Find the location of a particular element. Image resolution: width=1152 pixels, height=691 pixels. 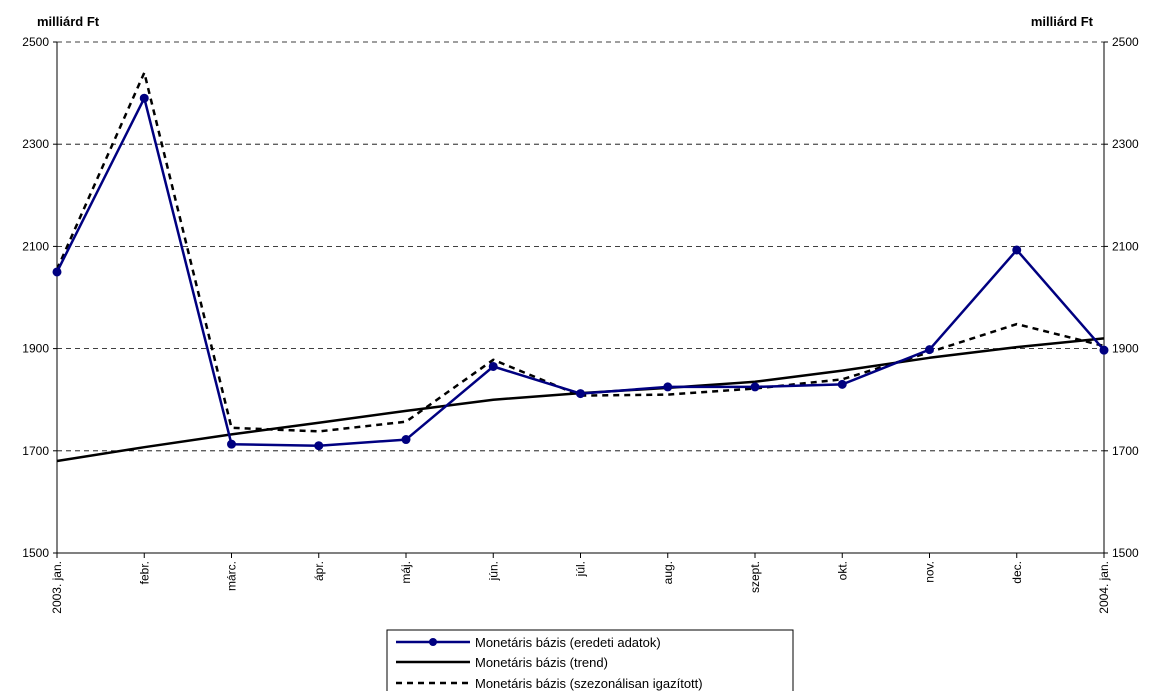

x-tick-label: ápr. is located at coordinates (319, 571).